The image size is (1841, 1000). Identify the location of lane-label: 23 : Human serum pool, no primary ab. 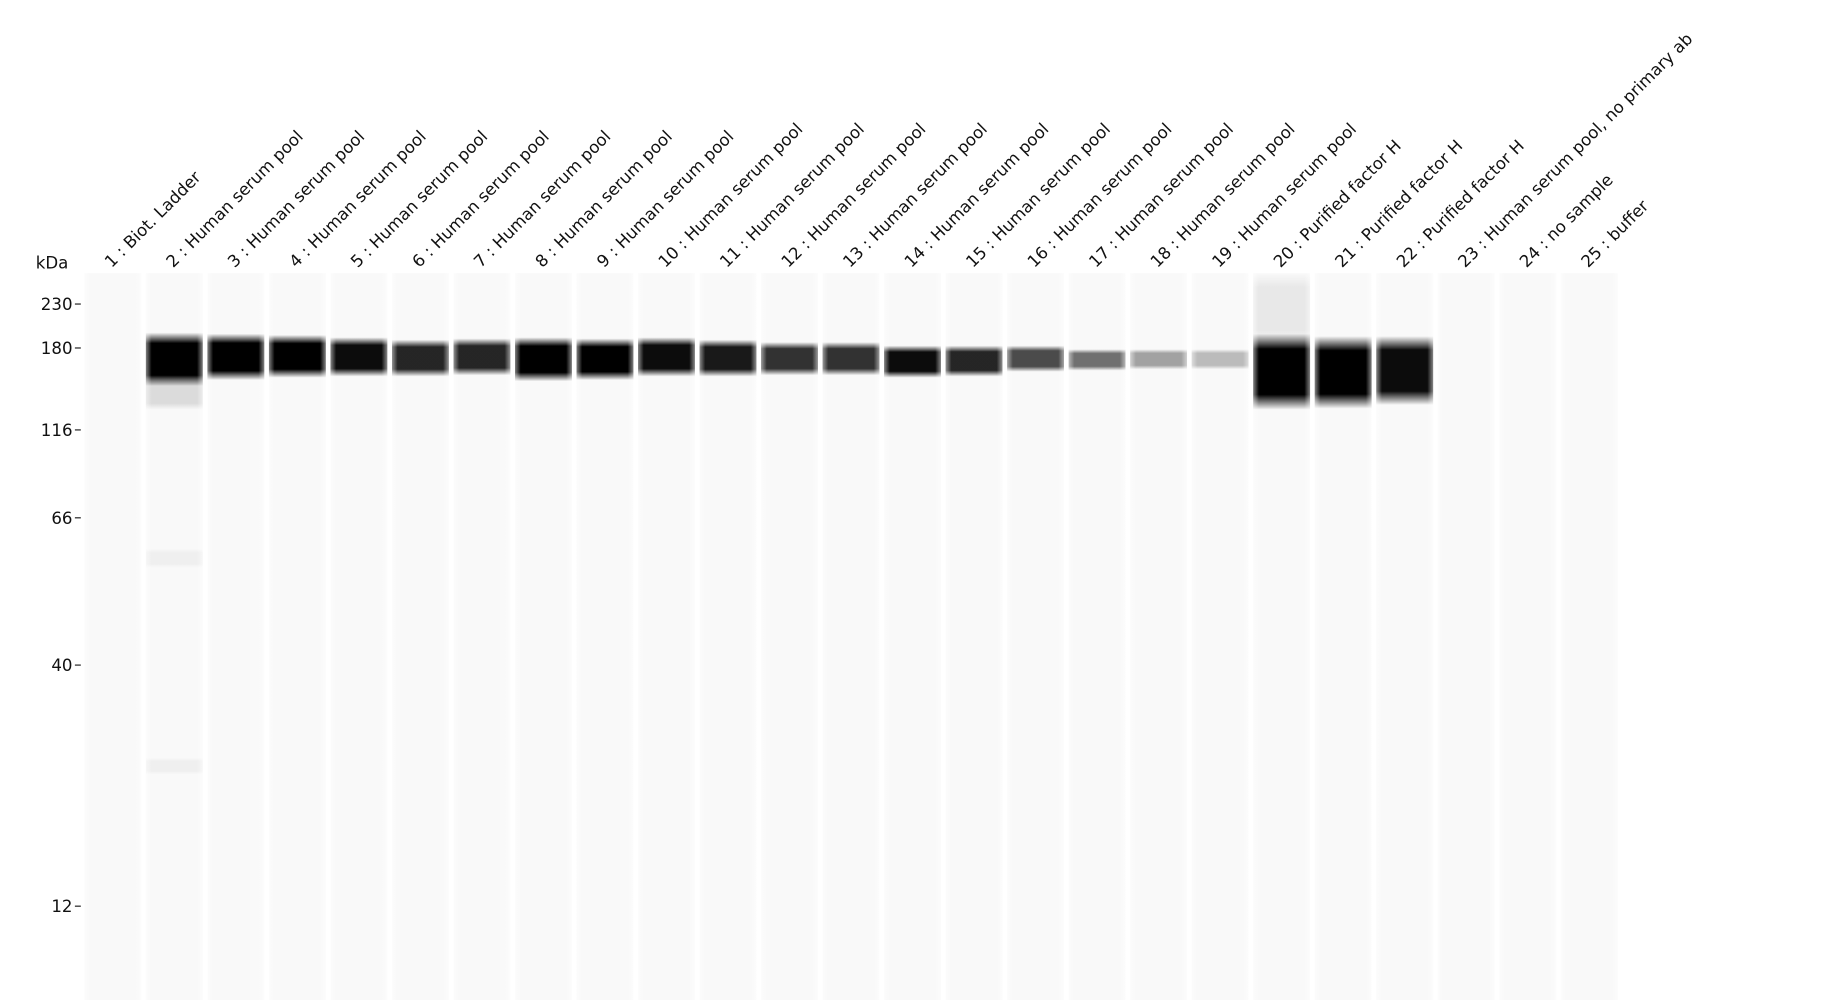
(1575, 150).